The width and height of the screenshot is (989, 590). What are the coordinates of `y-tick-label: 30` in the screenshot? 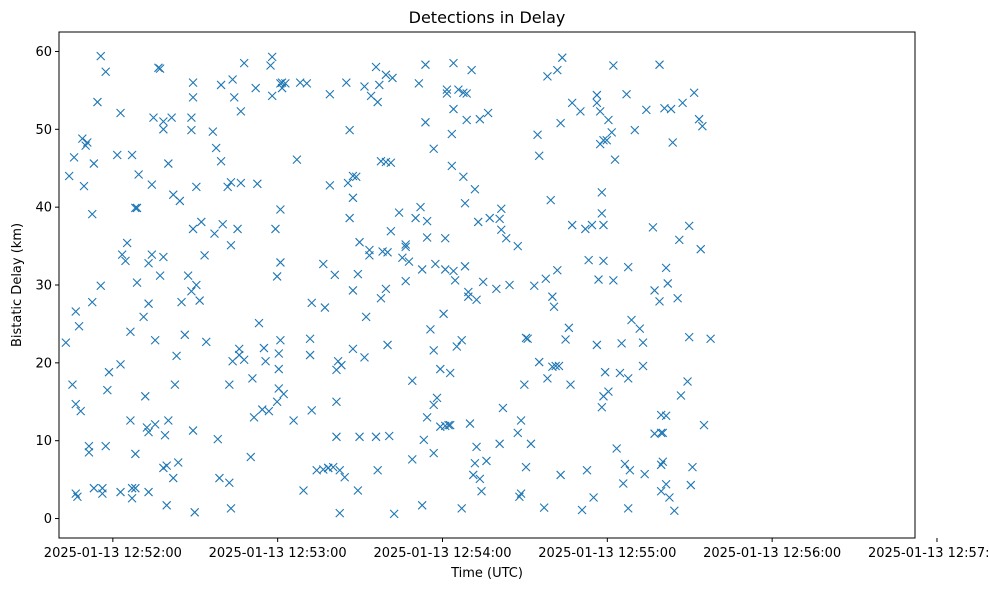 It's located at (43, 286).